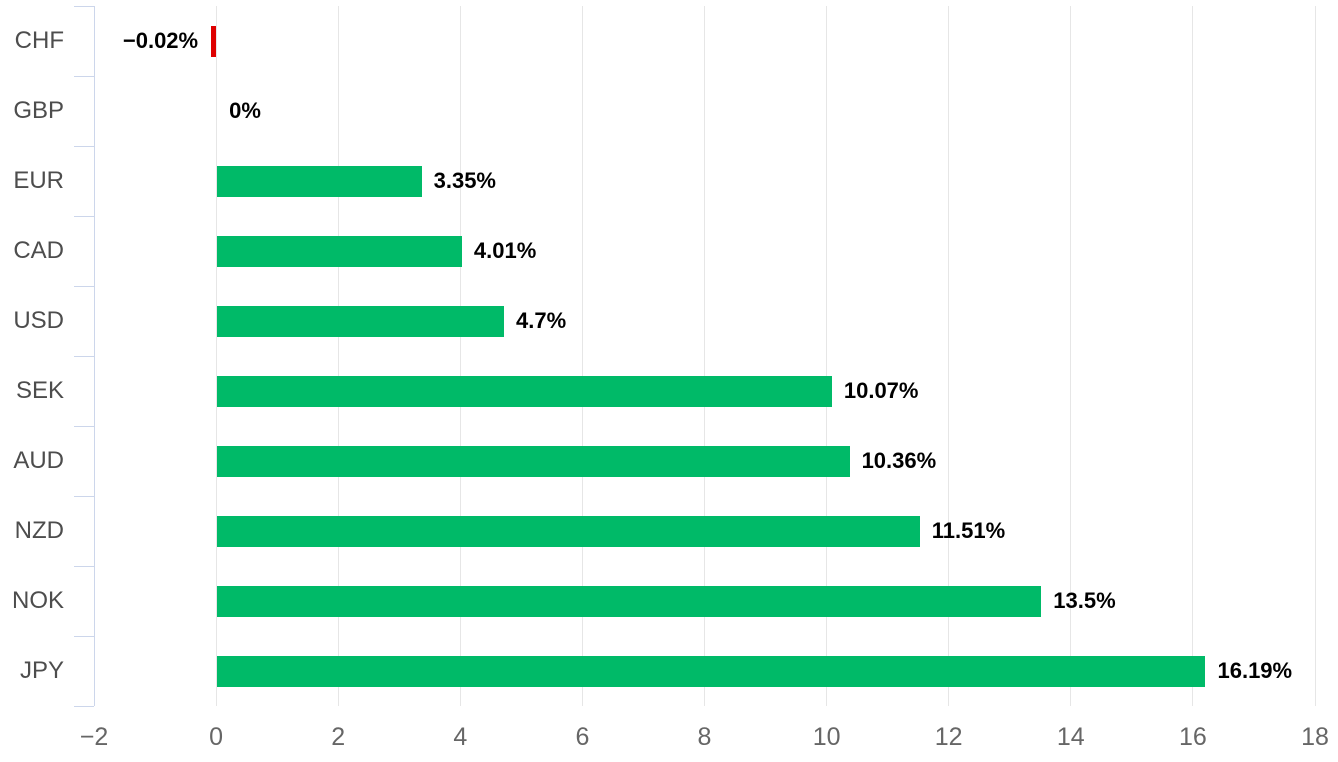 Image resolution: width=1338 pixels, height=762 pixels. Describe the element at coordinates (460, 737) in the screenshot. I see `x-axis-tick-label: 4` at that location.